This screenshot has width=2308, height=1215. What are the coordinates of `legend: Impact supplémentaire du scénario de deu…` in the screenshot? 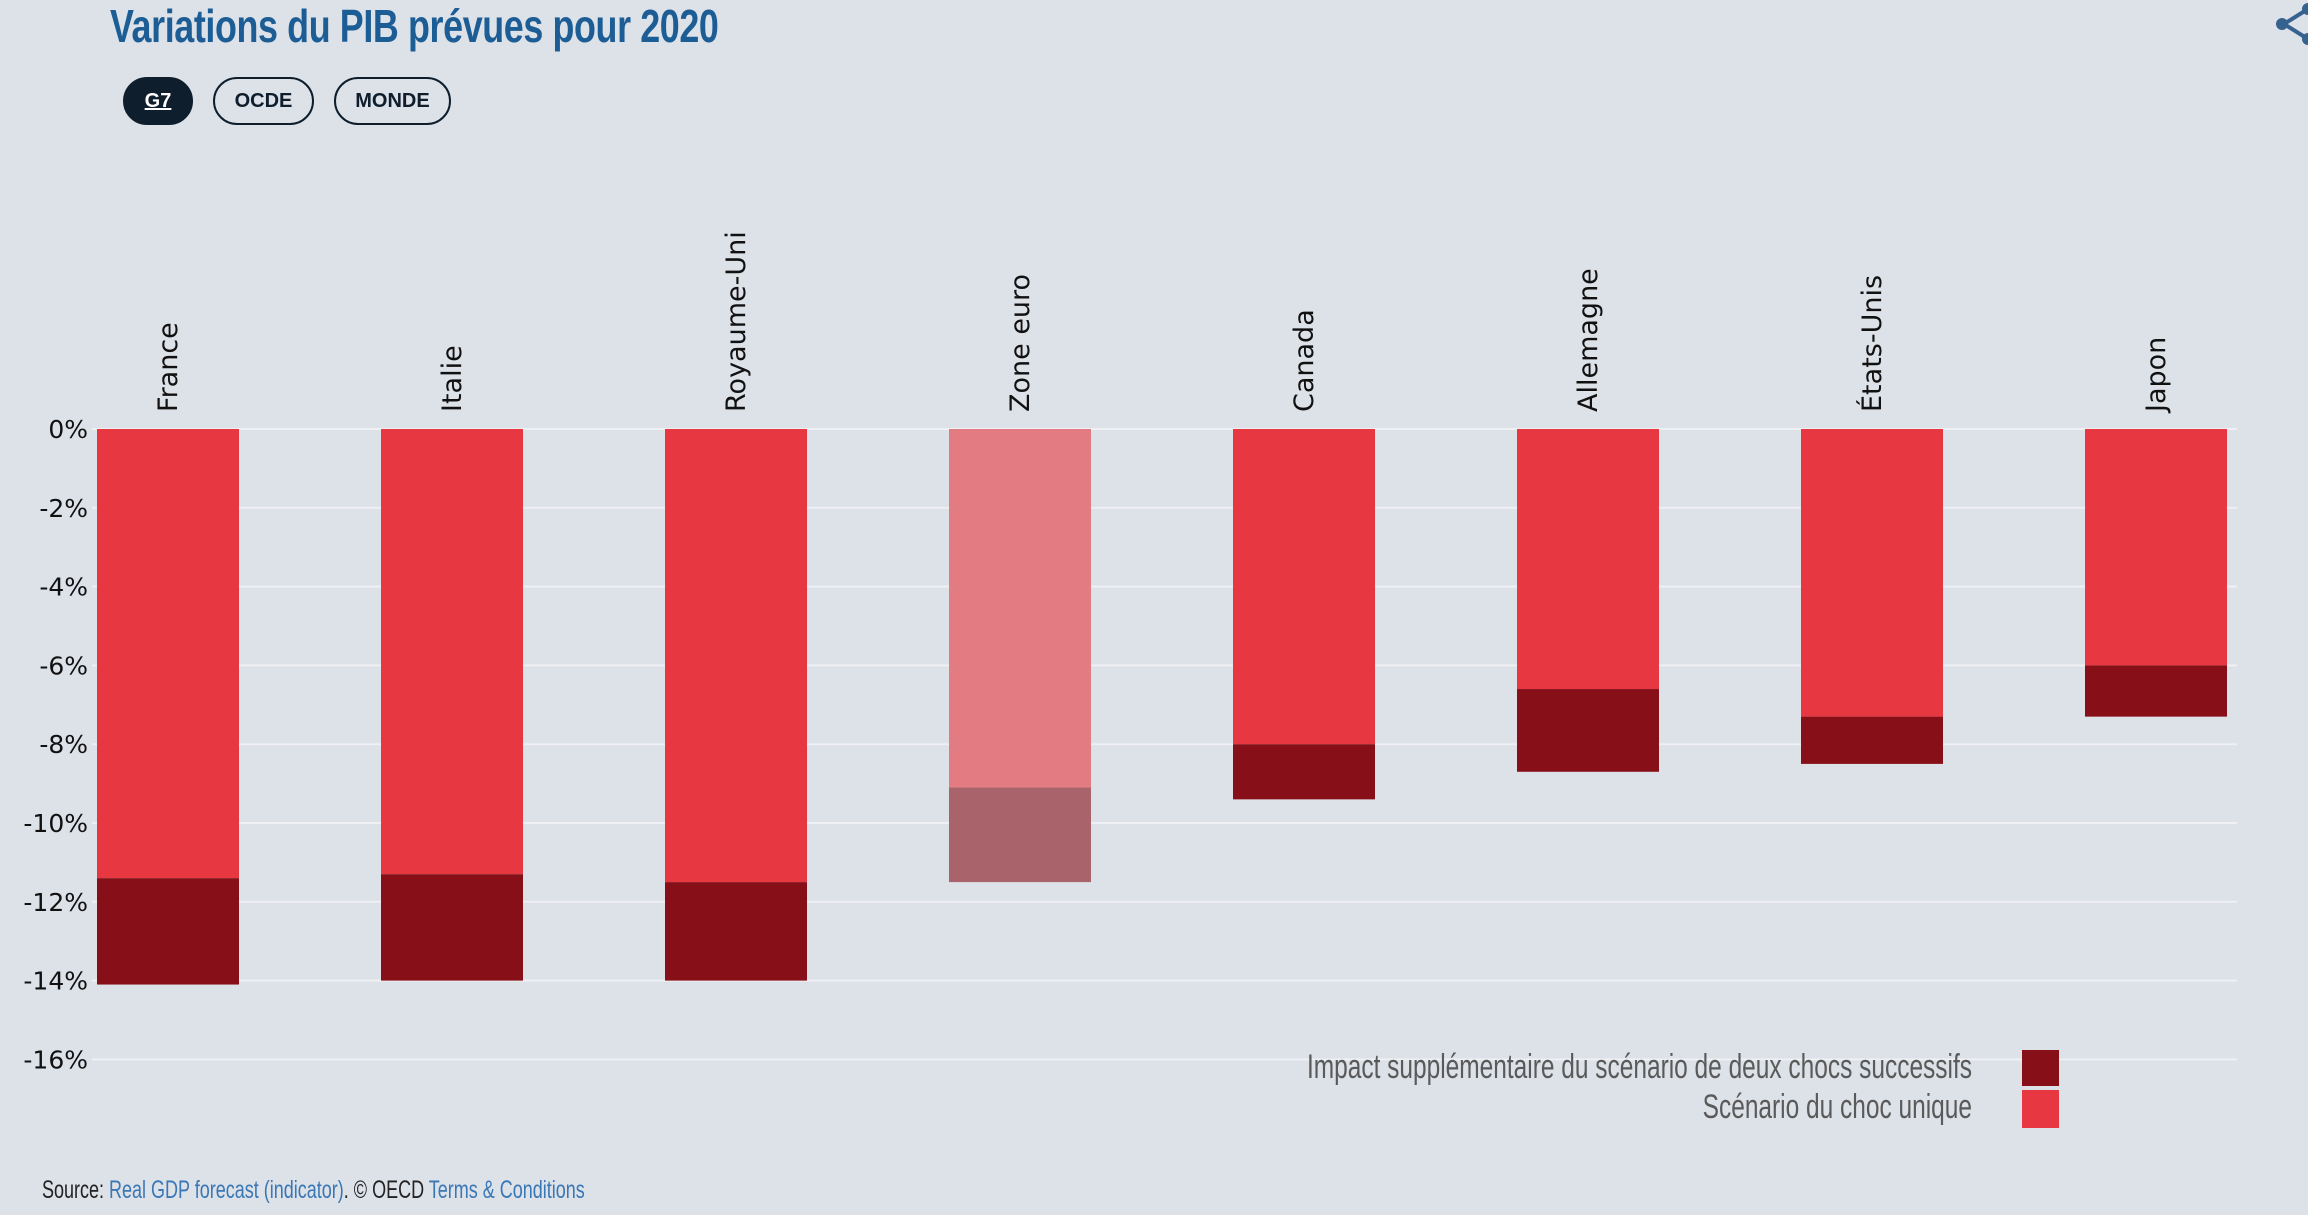 It's located at (1683, 1088).